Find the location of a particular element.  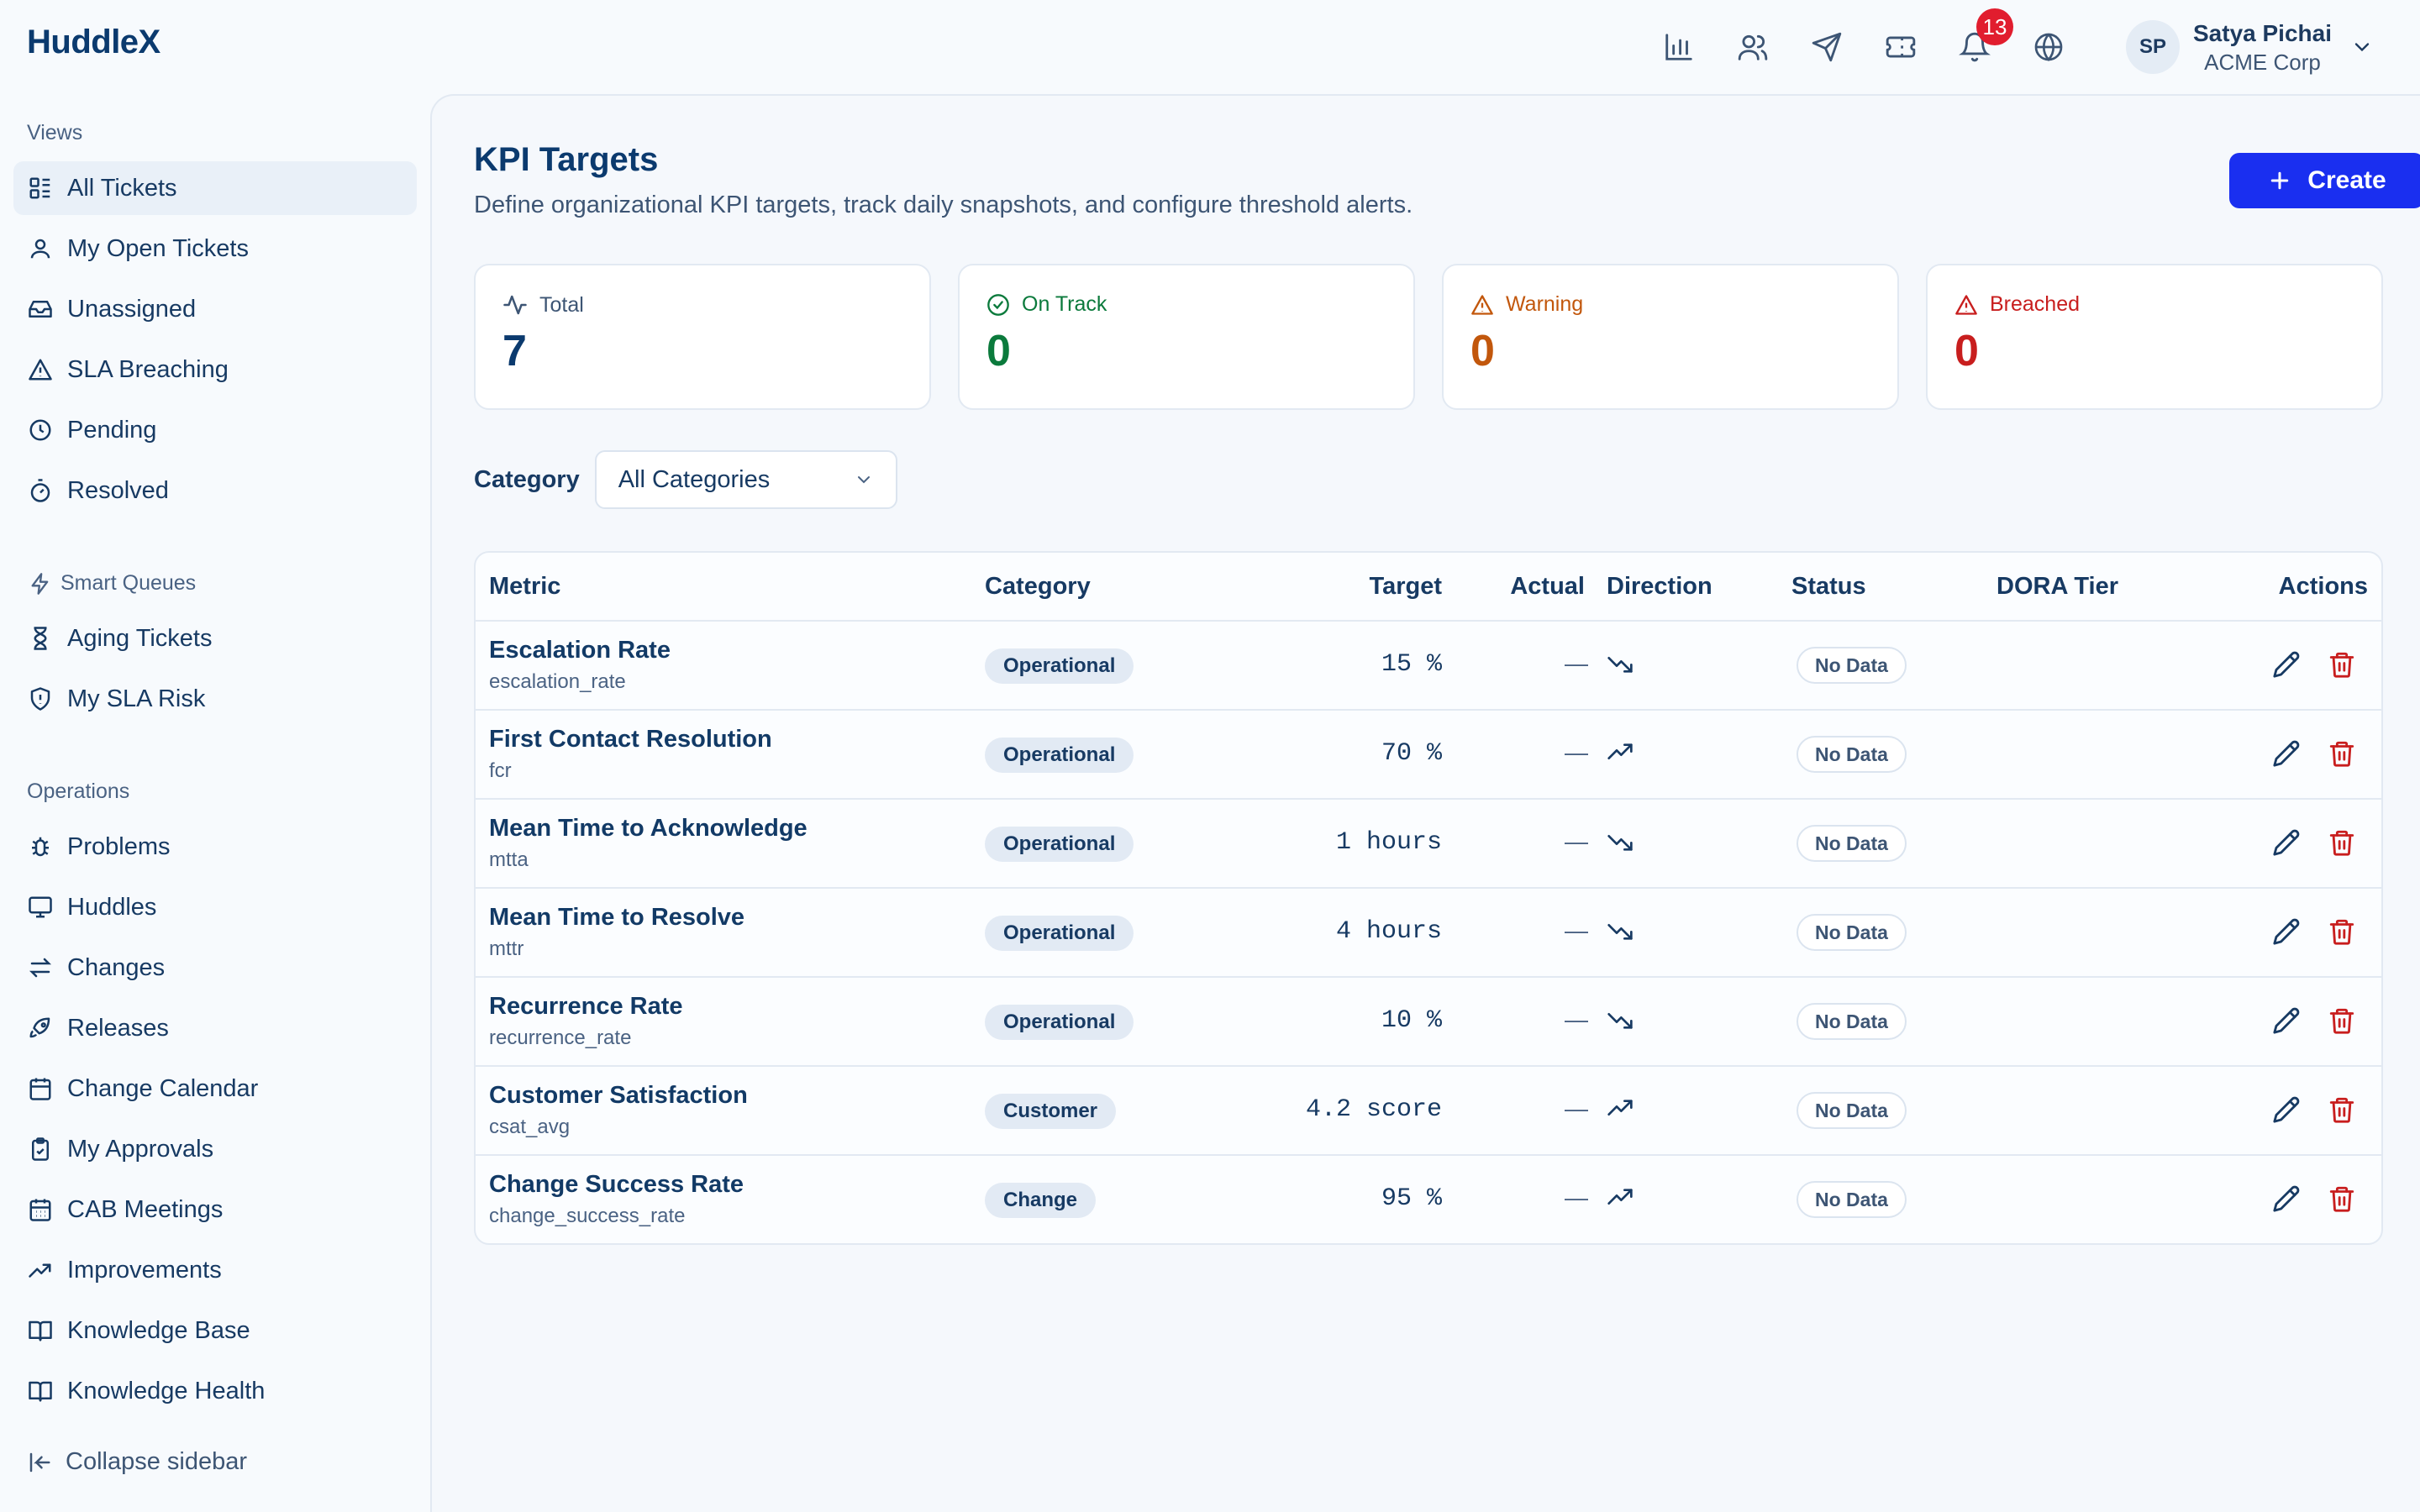

category-select: All Categories is located at coordinates (746, 479).